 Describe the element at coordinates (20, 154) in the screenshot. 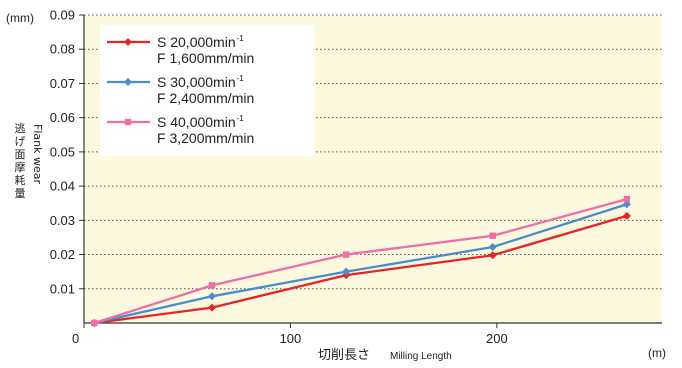

I see `y-axis-label-ja-char: 面` at that location.